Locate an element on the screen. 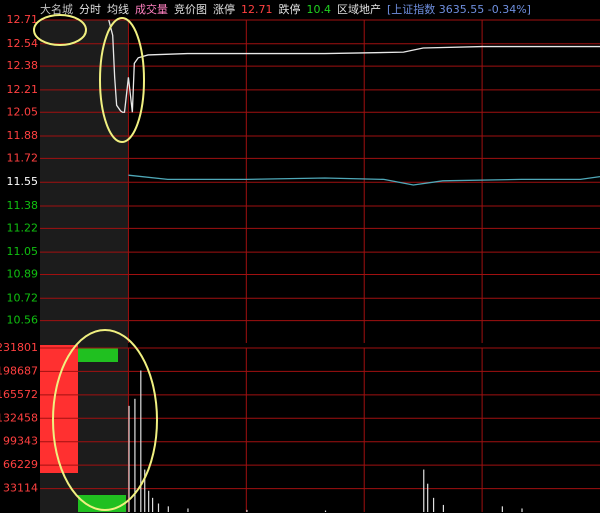 The image size is (600, 513). y-tick-label: 33114 is located at coordinates (20, 488).